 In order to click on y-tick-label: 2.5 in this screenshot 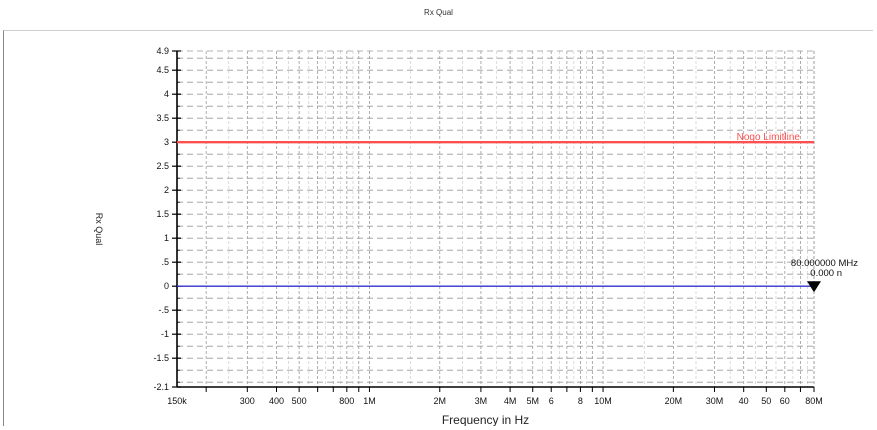, I will do `click(162, 166)`.